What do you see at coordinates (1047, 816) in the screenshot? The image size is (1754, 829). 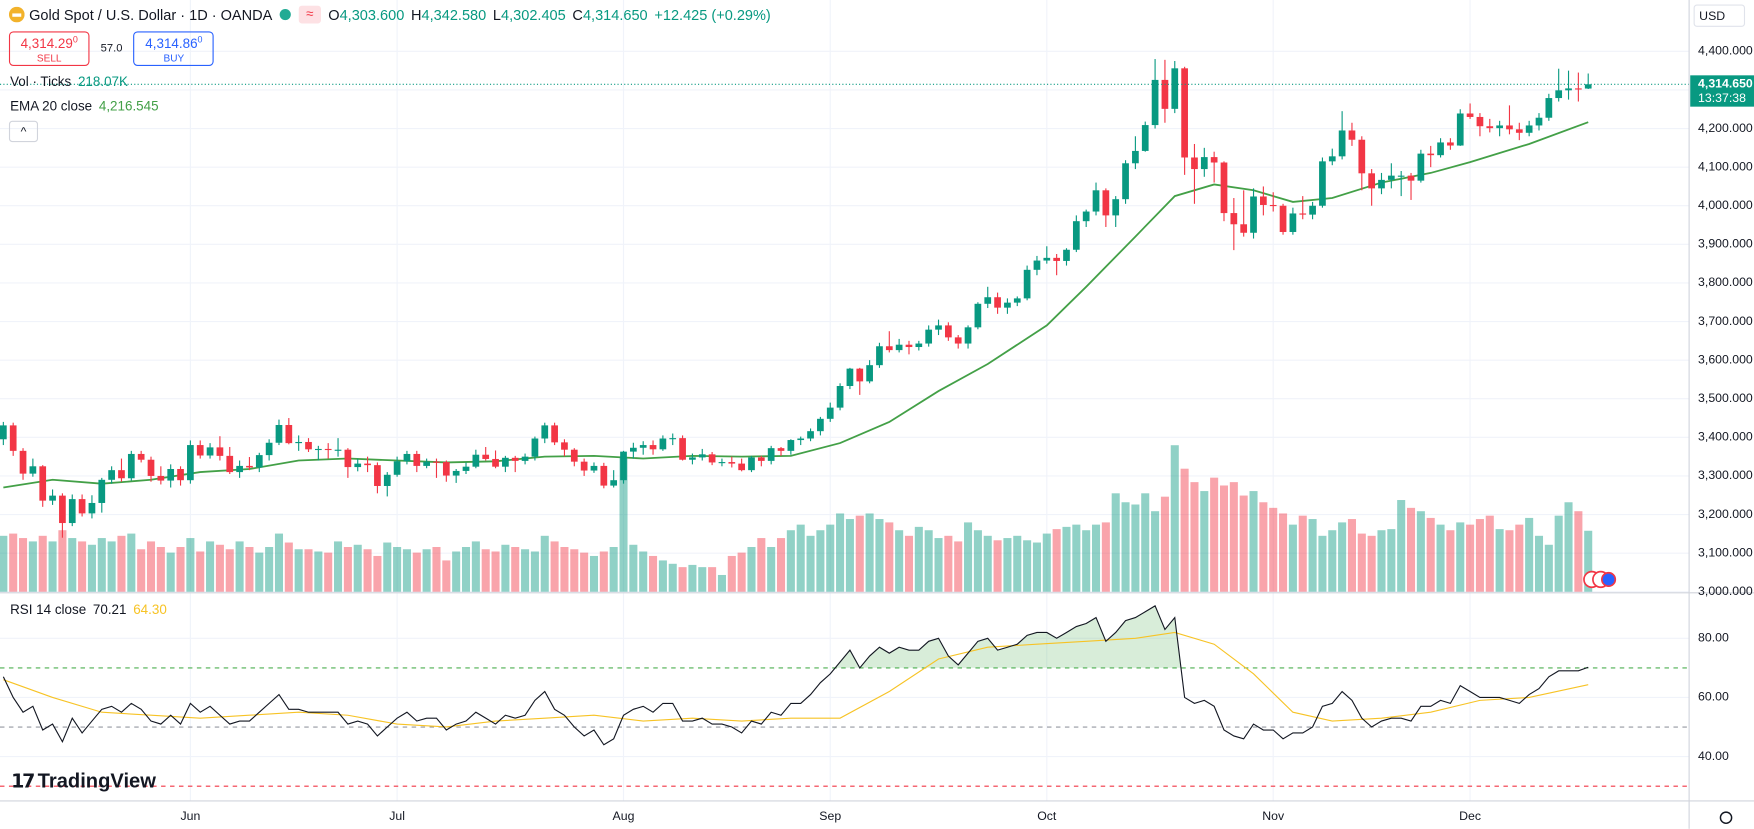 I see `x-tick-label: Oct` at bounding box center [1047, 816].